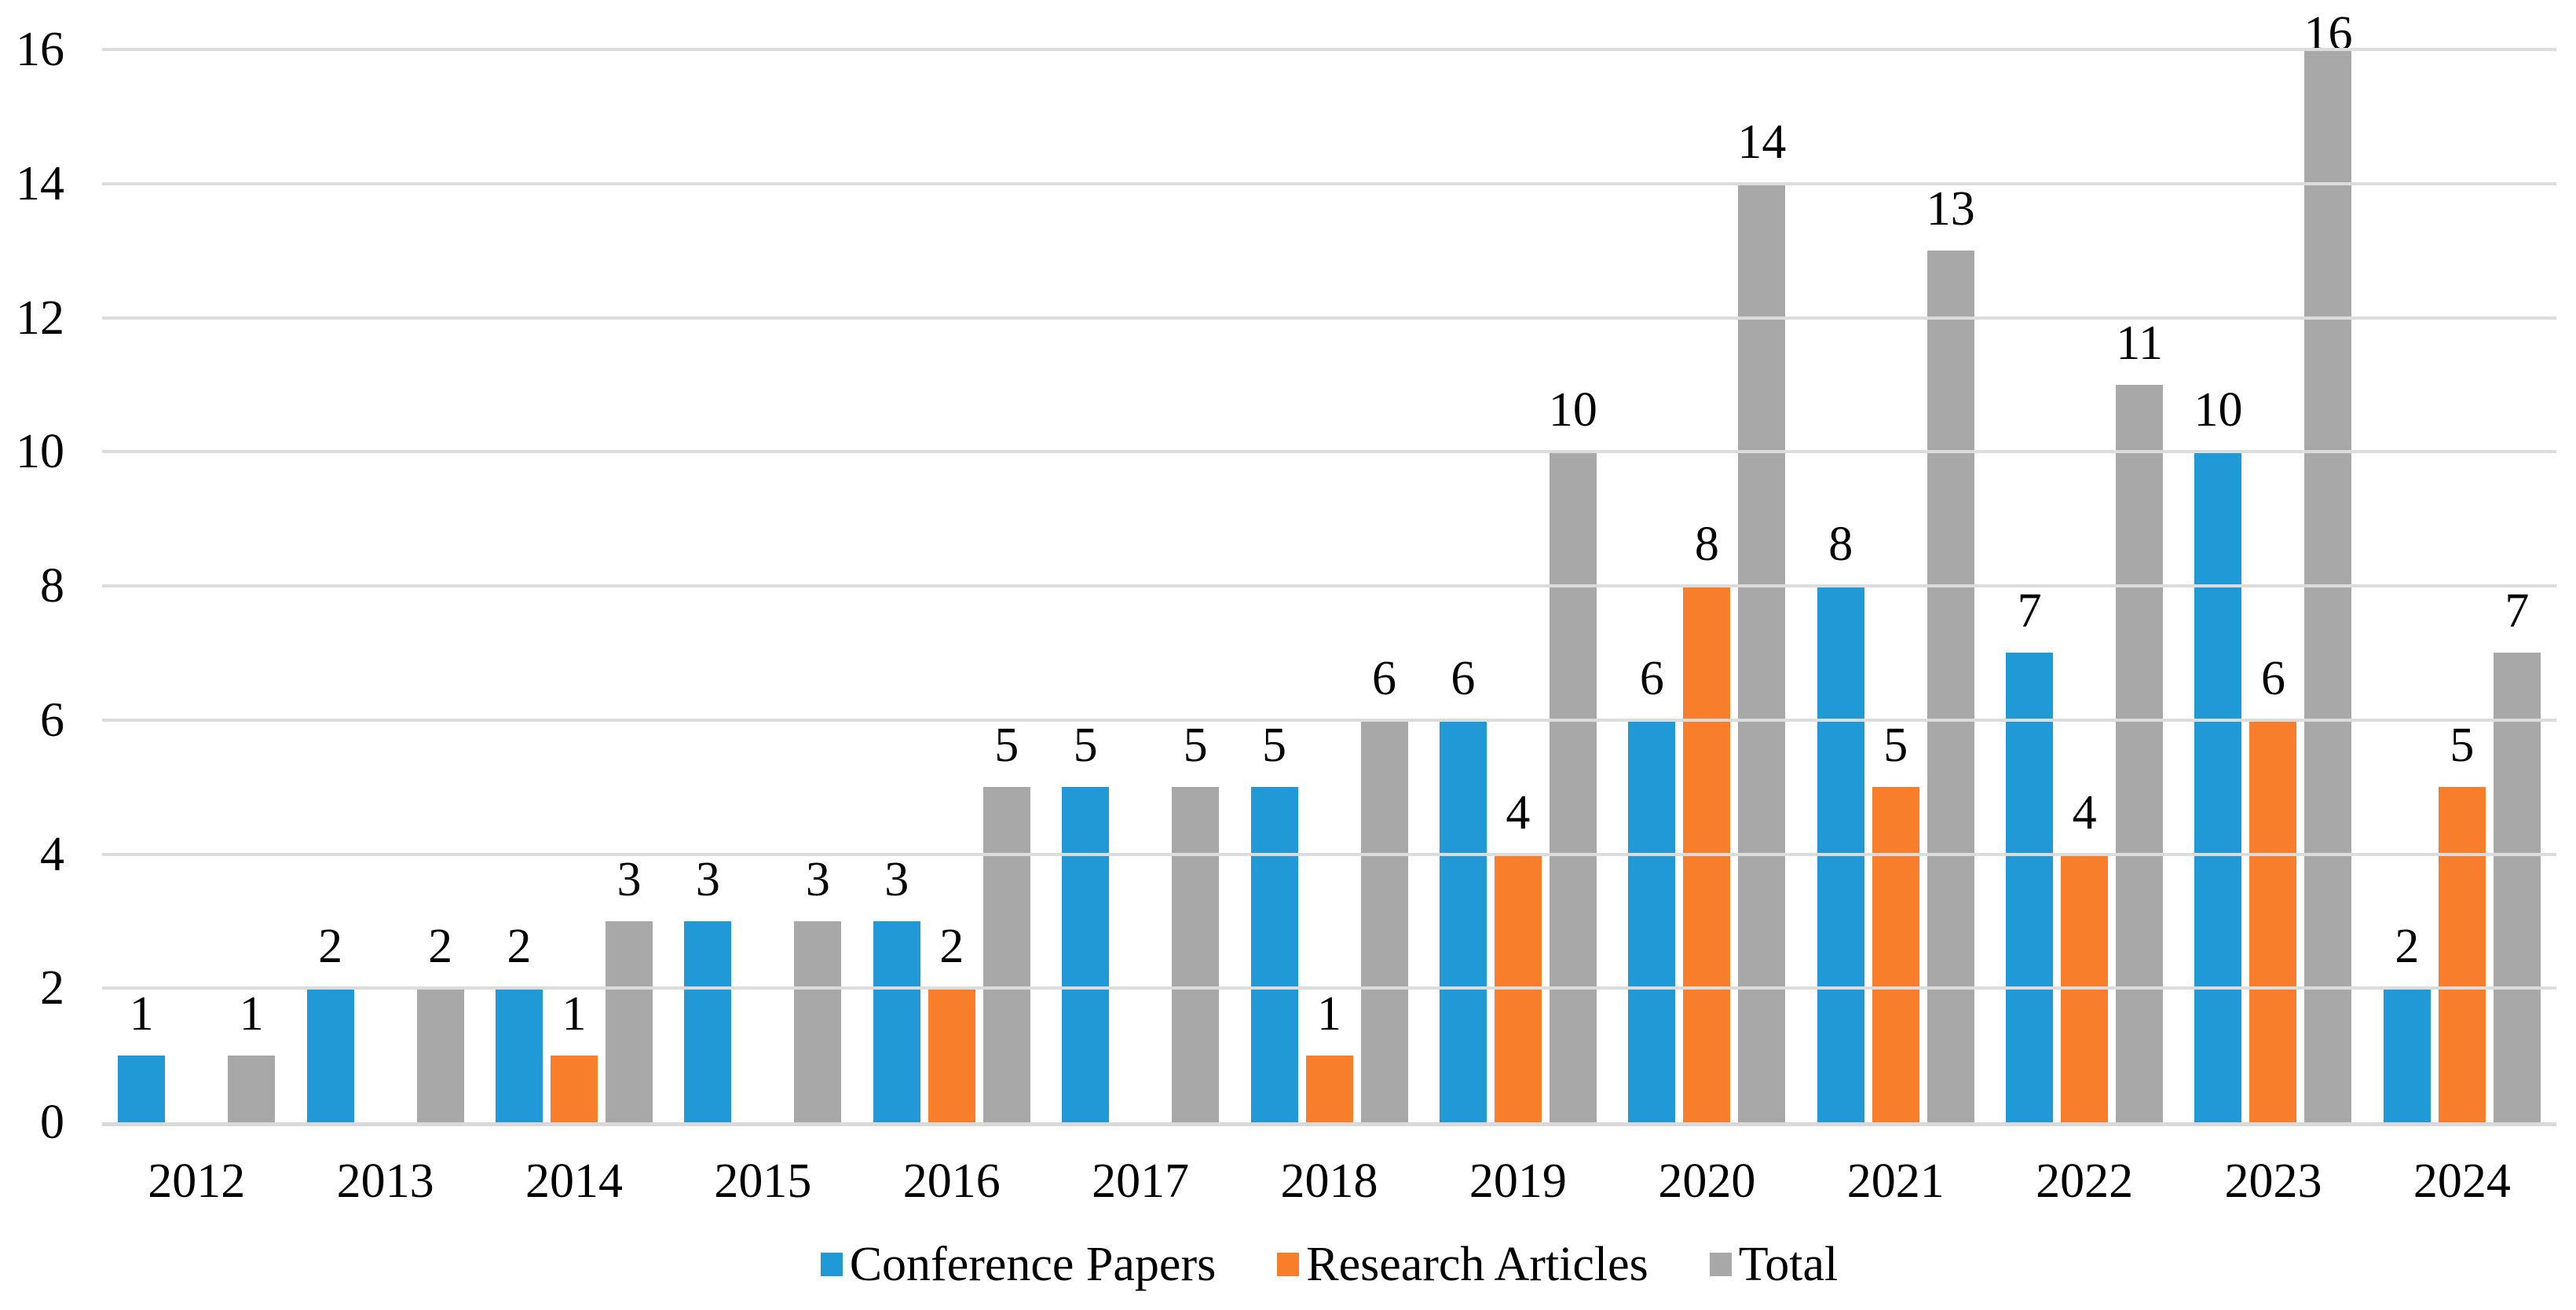  I want to click on bar-group-2018: 5 1 6, so click(1329, 585).